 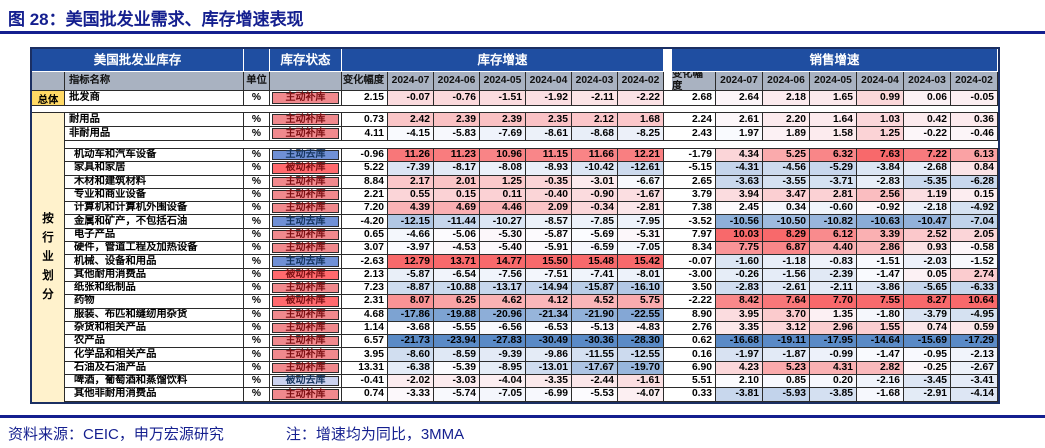 What do you see at coordinates (974, 381) in the screenshot?
I see `sales-month-value: -3.41` at bounding box center [974, 381].